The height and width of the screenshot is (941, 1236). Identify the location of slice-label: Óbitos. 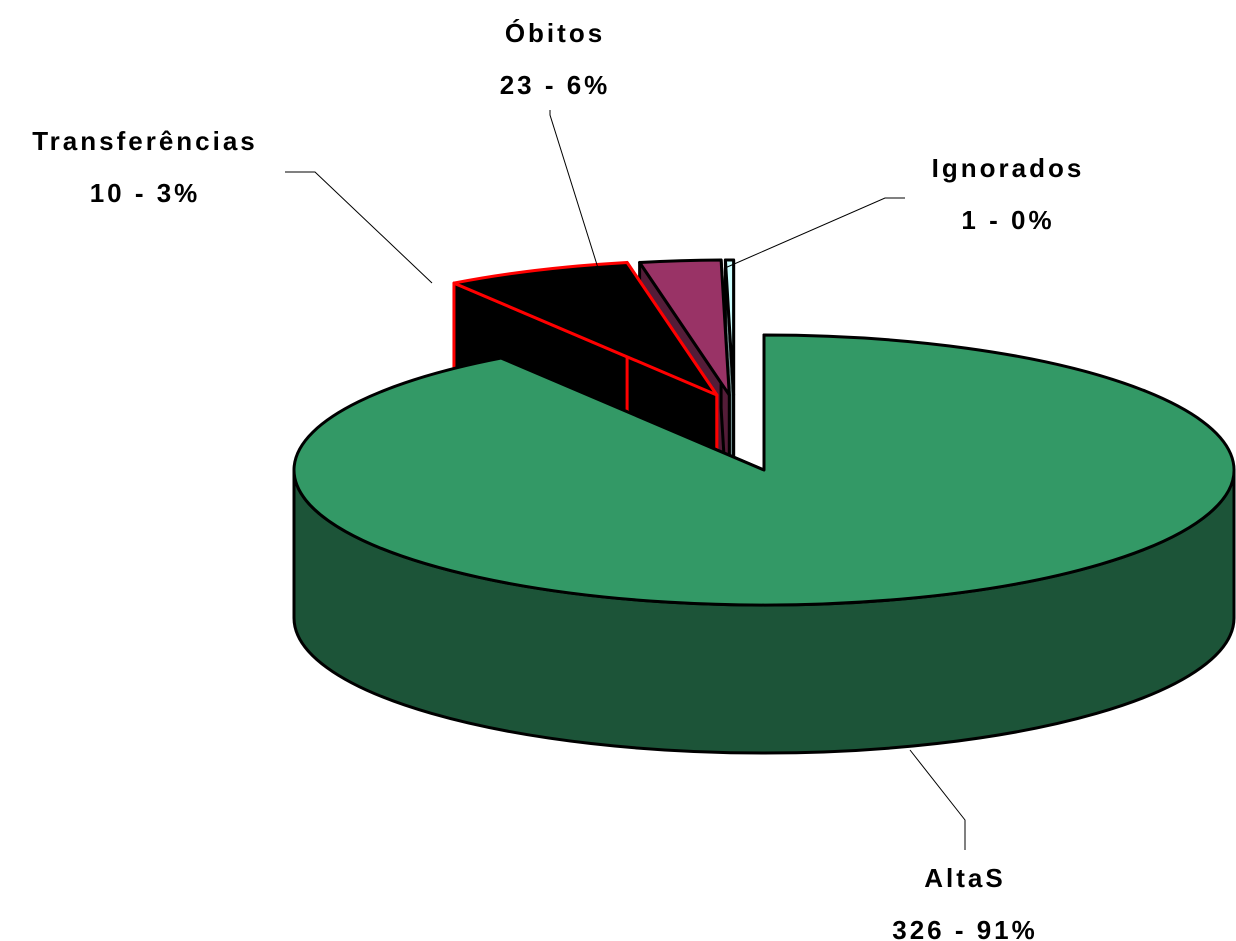
(555, 33).